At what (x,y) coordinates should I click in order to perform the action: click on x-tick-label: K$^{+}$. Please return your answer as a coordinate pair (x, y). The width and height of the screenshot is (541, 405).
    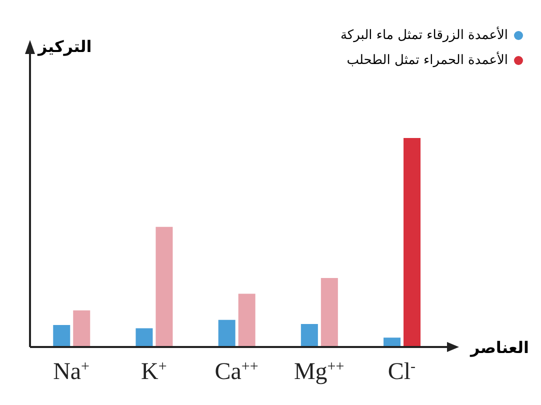
    Looking at the image, I should click on (153, 372).